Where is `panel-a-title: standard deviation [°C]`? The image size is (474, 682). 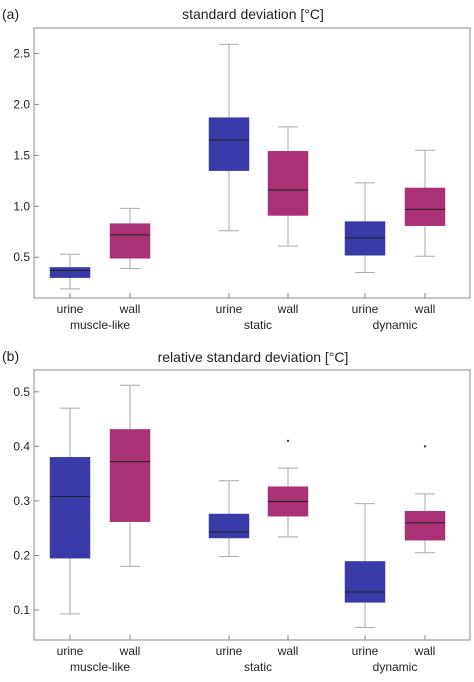
panel-a-title: standard deviation [°C] is located at coordinates (253, 14).